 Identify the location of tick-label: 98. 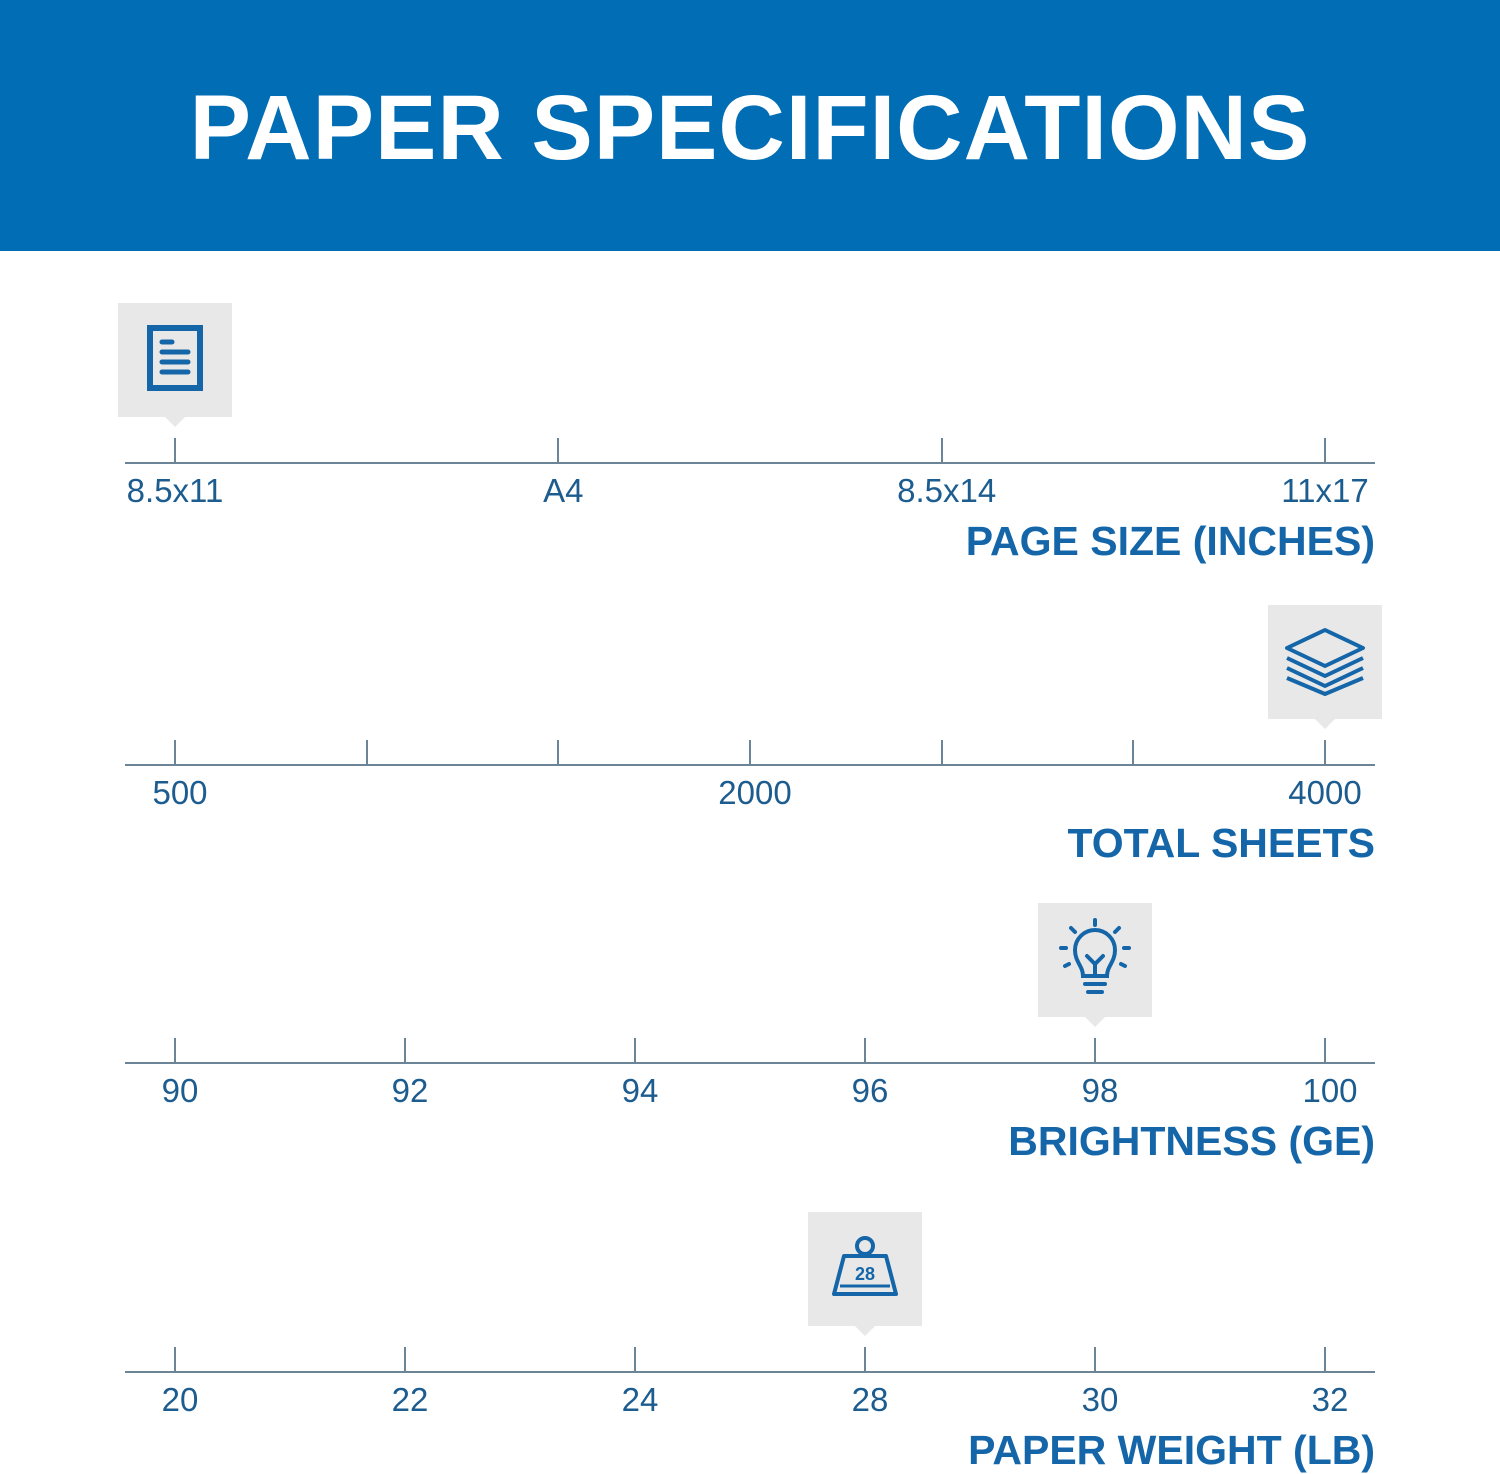
(1100, 1090).